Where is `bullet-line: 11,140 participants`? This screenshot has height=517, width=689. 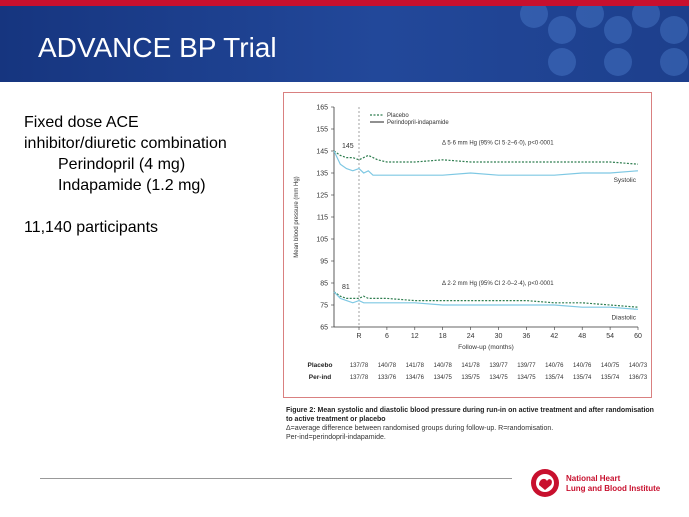 bullet-line: 11,140 participants is located at coordinates (91, 227).